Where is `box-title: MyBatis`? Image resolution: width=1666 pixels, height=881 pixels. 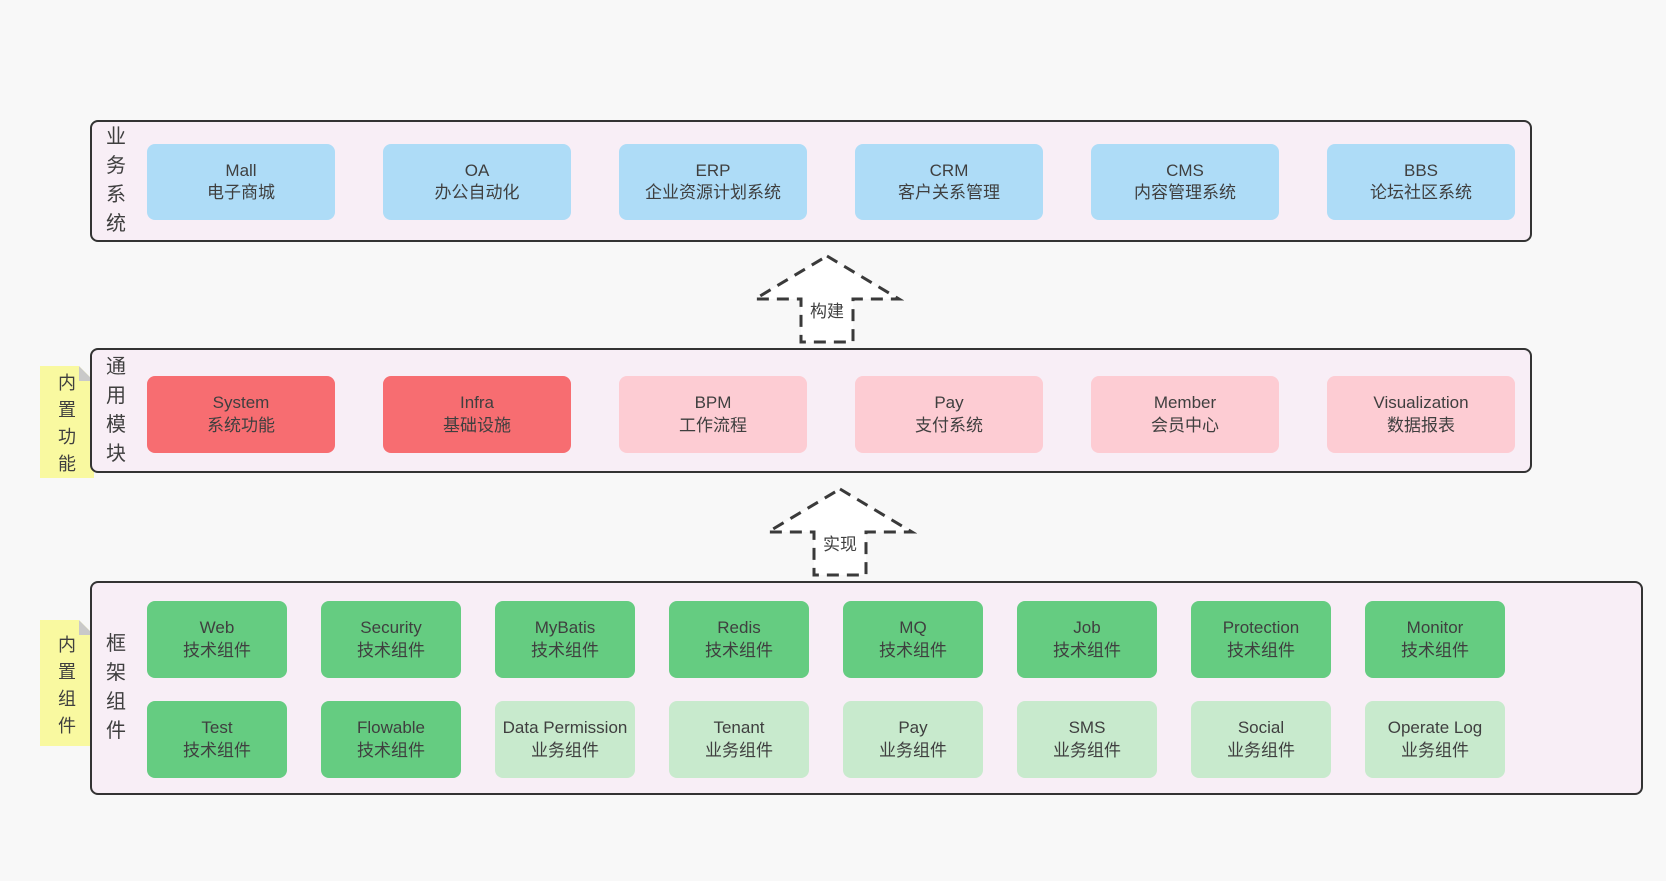
box-title: MyBatis is located at coordinates (565, 628).